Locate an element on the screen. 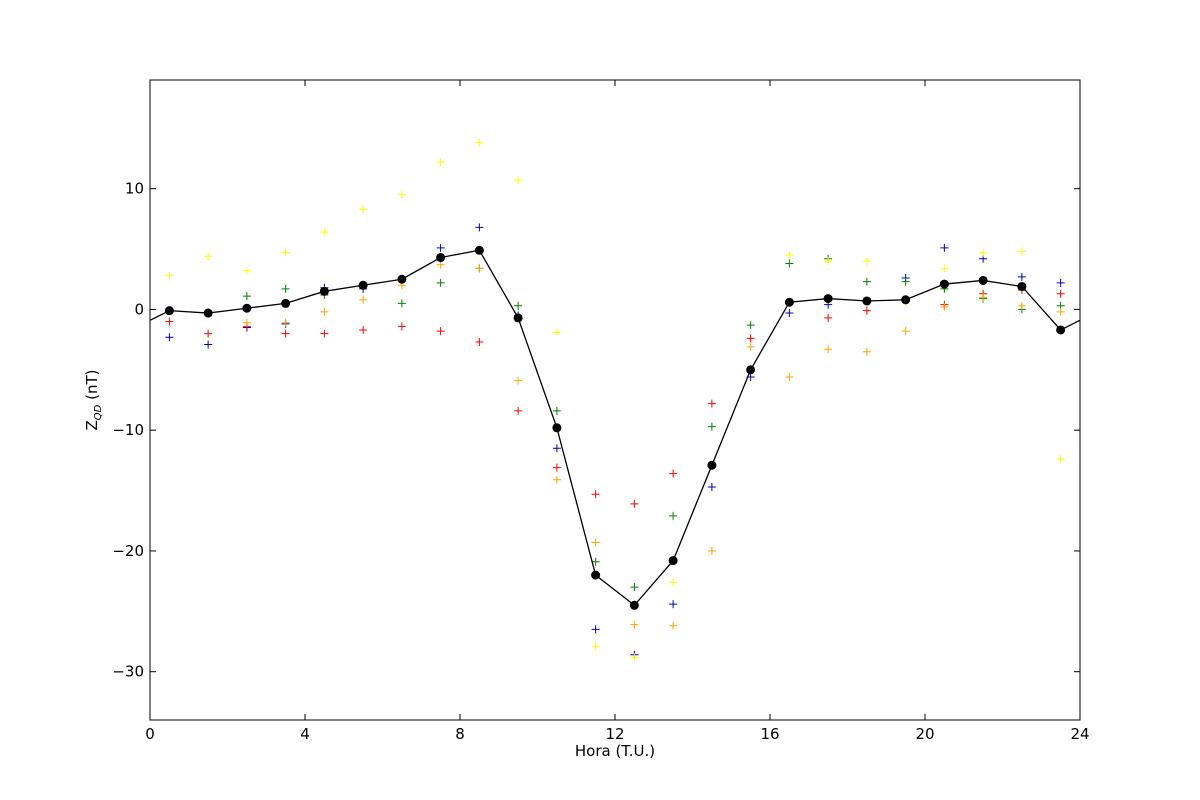 The width and height of the screenshot is (1200, 800). y-tick-label: 10 is located at coordinates (134, 189).